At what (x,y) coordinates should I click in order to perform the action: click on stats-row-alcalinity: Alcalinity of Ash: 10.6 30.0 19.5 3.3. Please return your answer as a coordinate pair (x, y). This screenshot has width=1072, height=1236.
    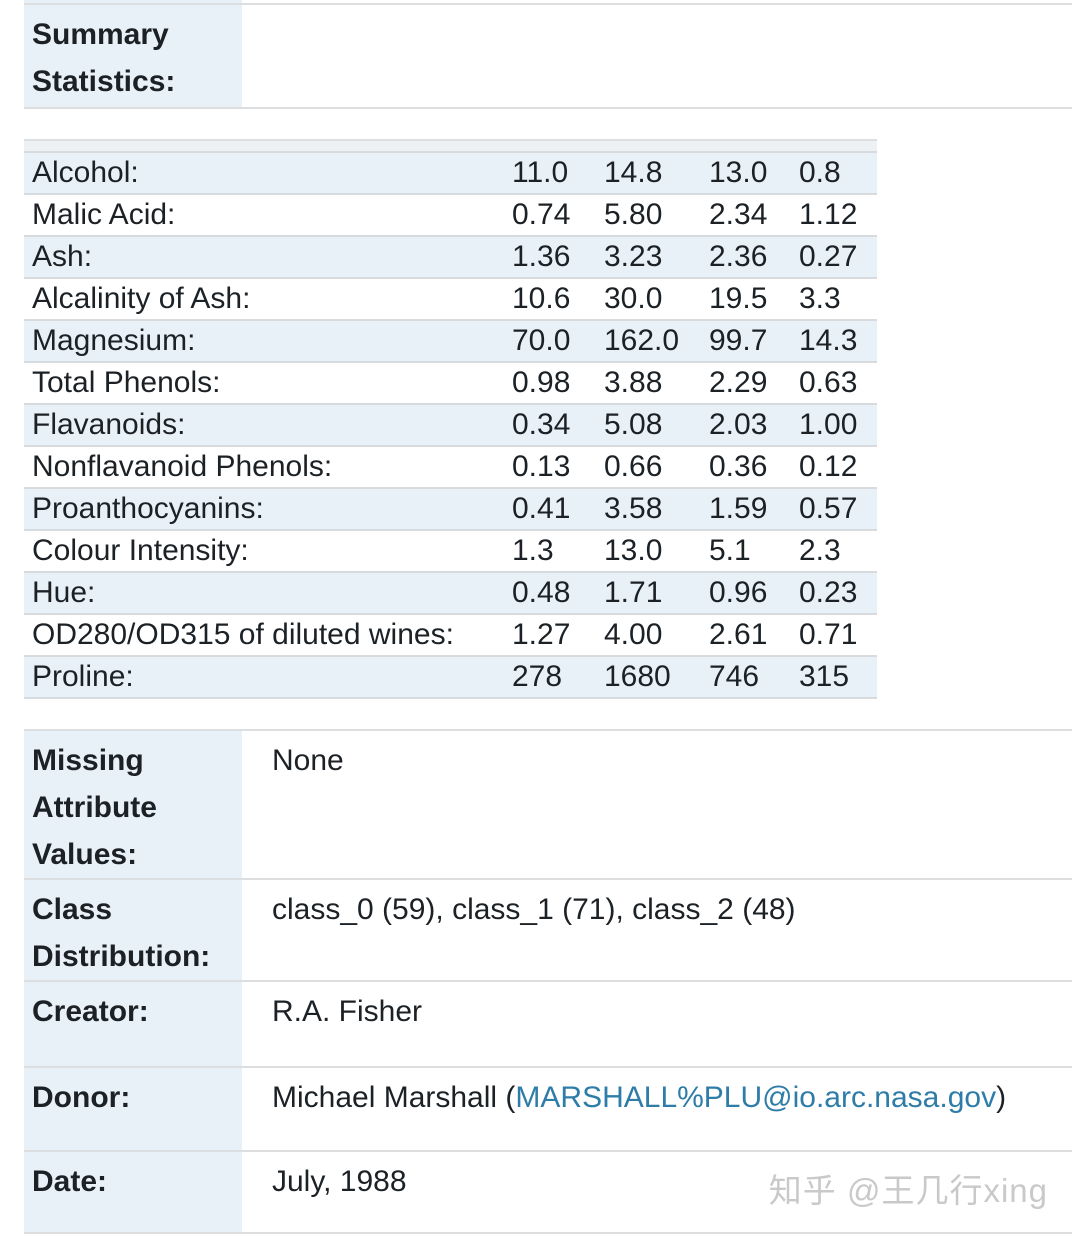
    Looking at the image, I should click on (450, 299).